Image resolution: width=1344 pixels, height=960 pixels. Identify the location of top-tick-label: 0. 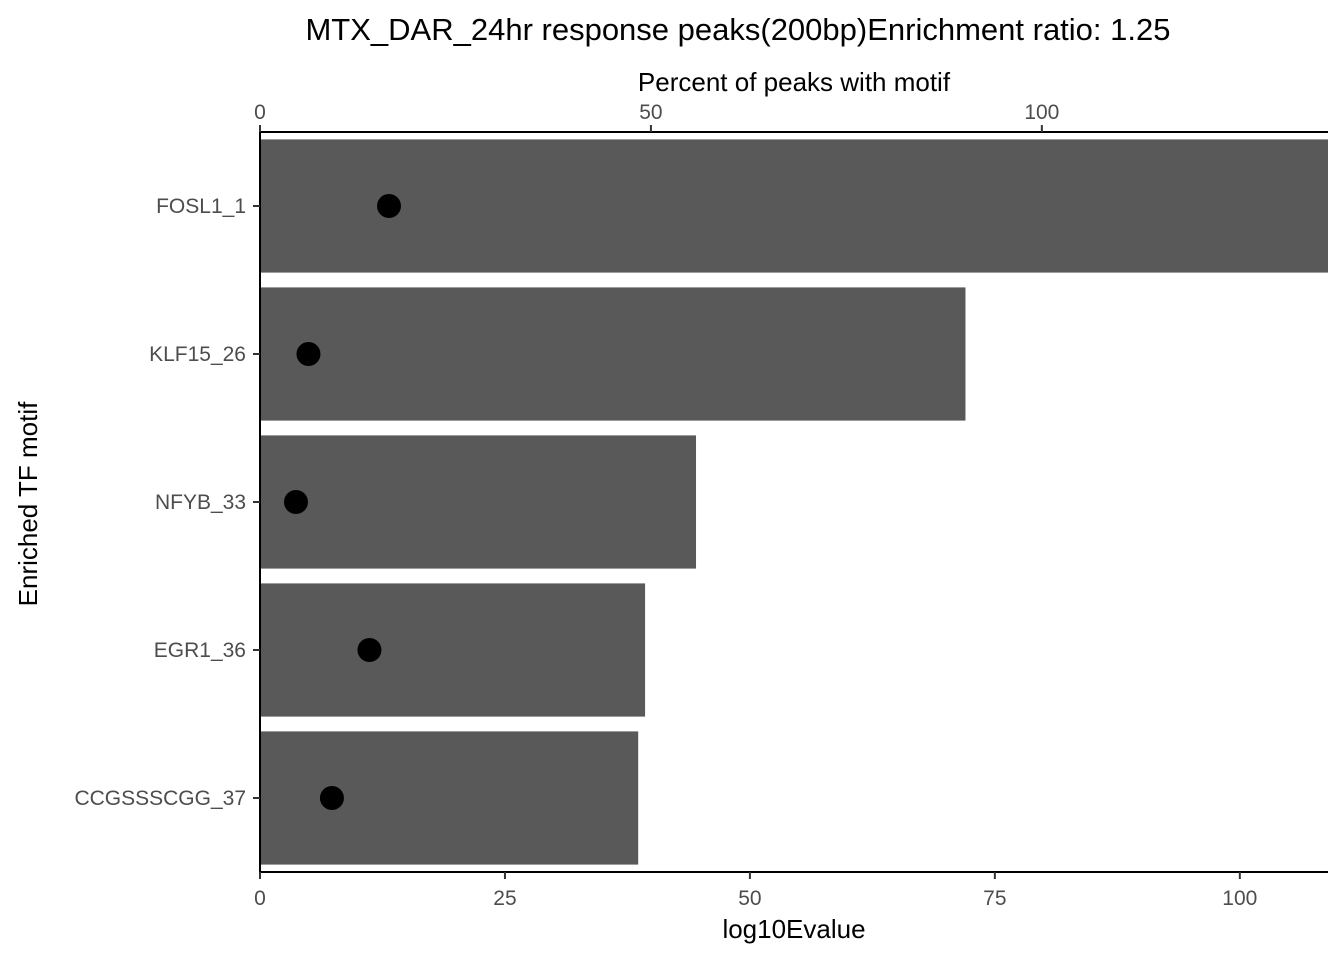
(260, 112).